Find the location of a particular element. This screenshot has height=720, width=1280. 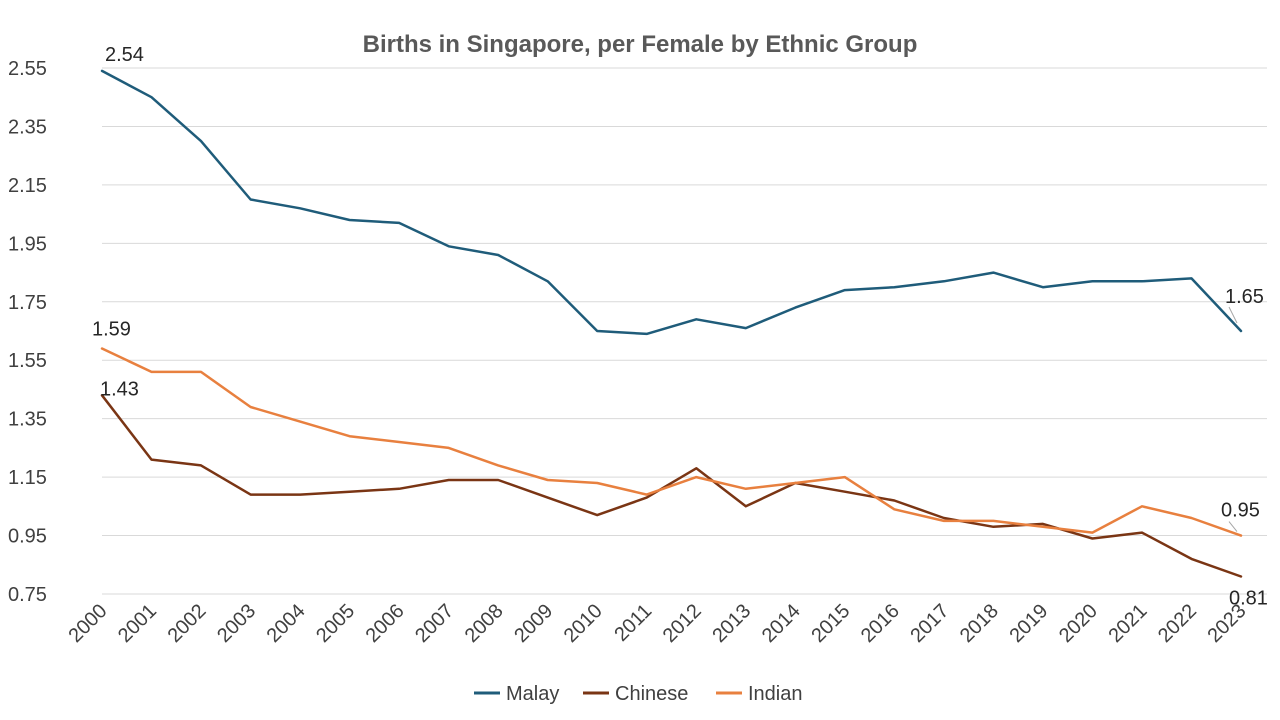

y-tick-label: 2.15 is located at coordinates (27, 186).